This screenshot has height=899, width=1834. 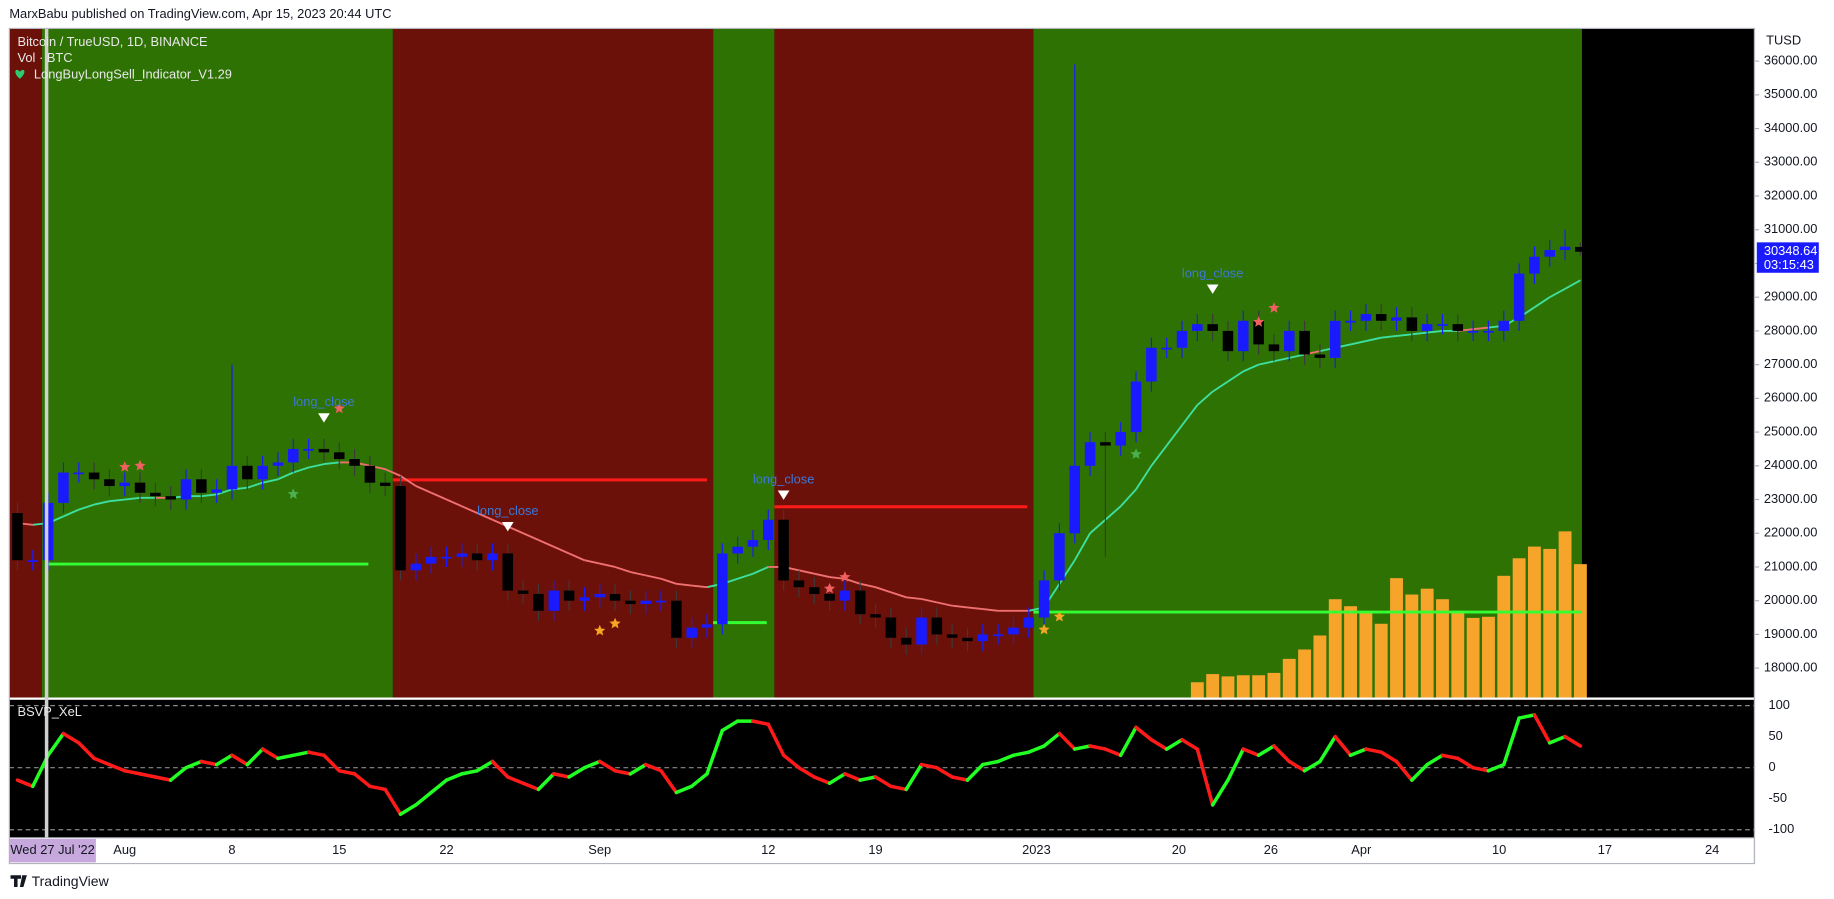 What do you see at coordinates (323, 401) in the screenshot?
I see `signal-label: long_close` at bounding box center [323, 401].